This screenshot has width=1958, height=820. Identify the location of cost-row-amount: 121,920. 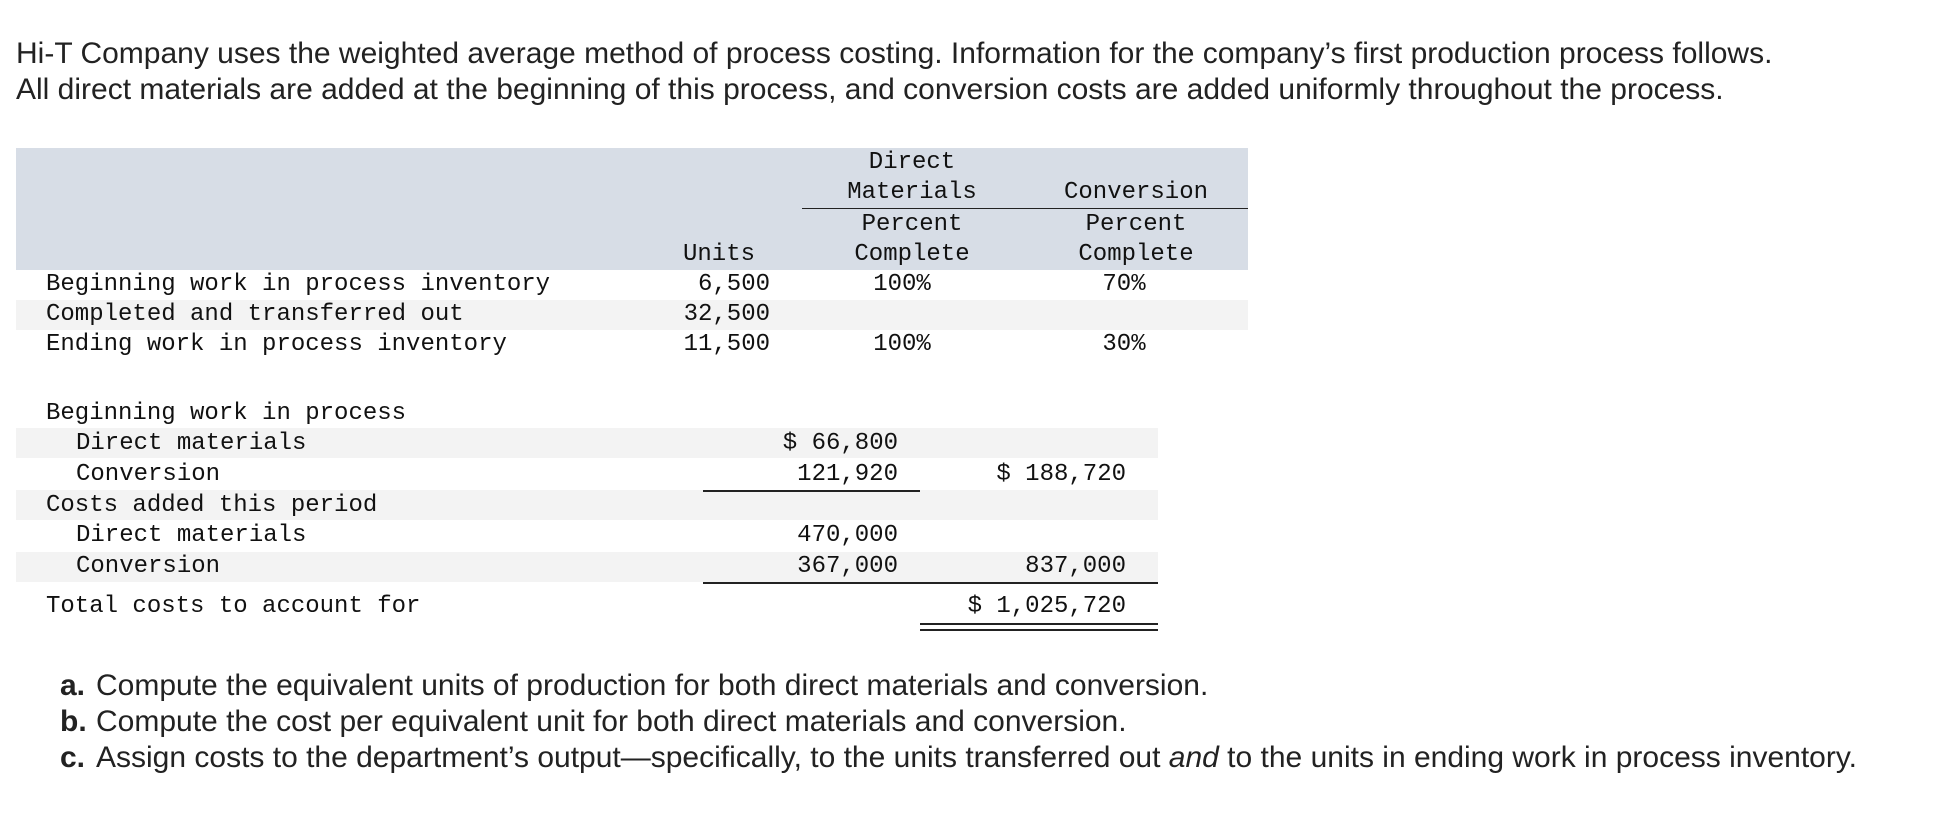
(847, 474).